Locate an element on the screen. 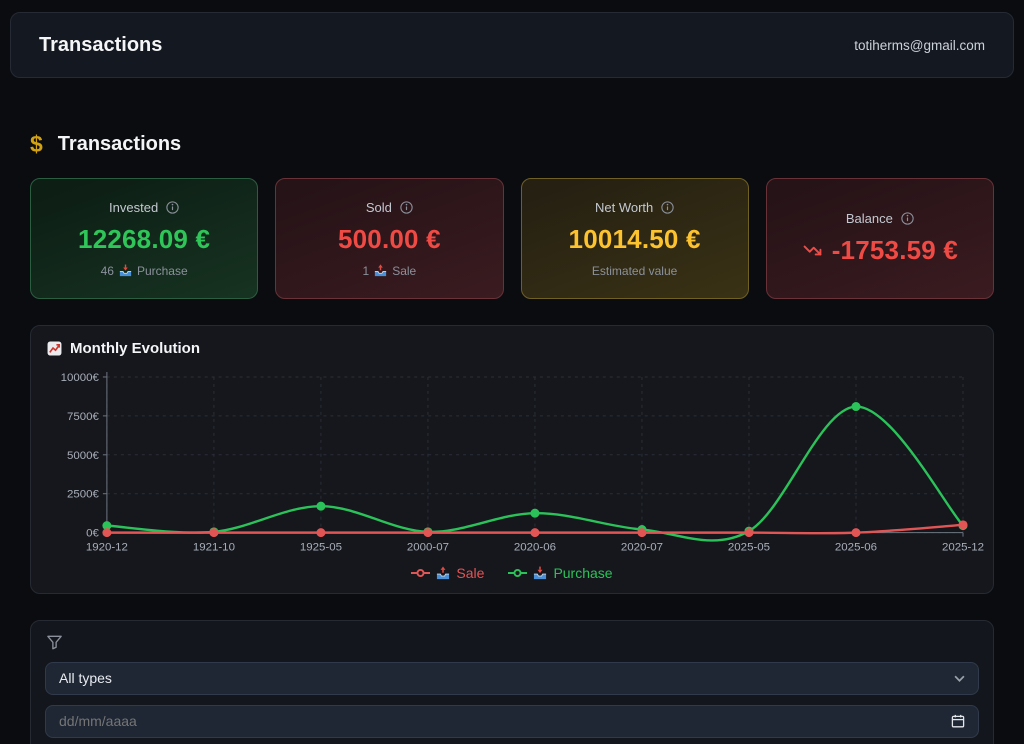 This screenshot has height=744, width=1024. calendar-icon is located at coordinates (958, 721).